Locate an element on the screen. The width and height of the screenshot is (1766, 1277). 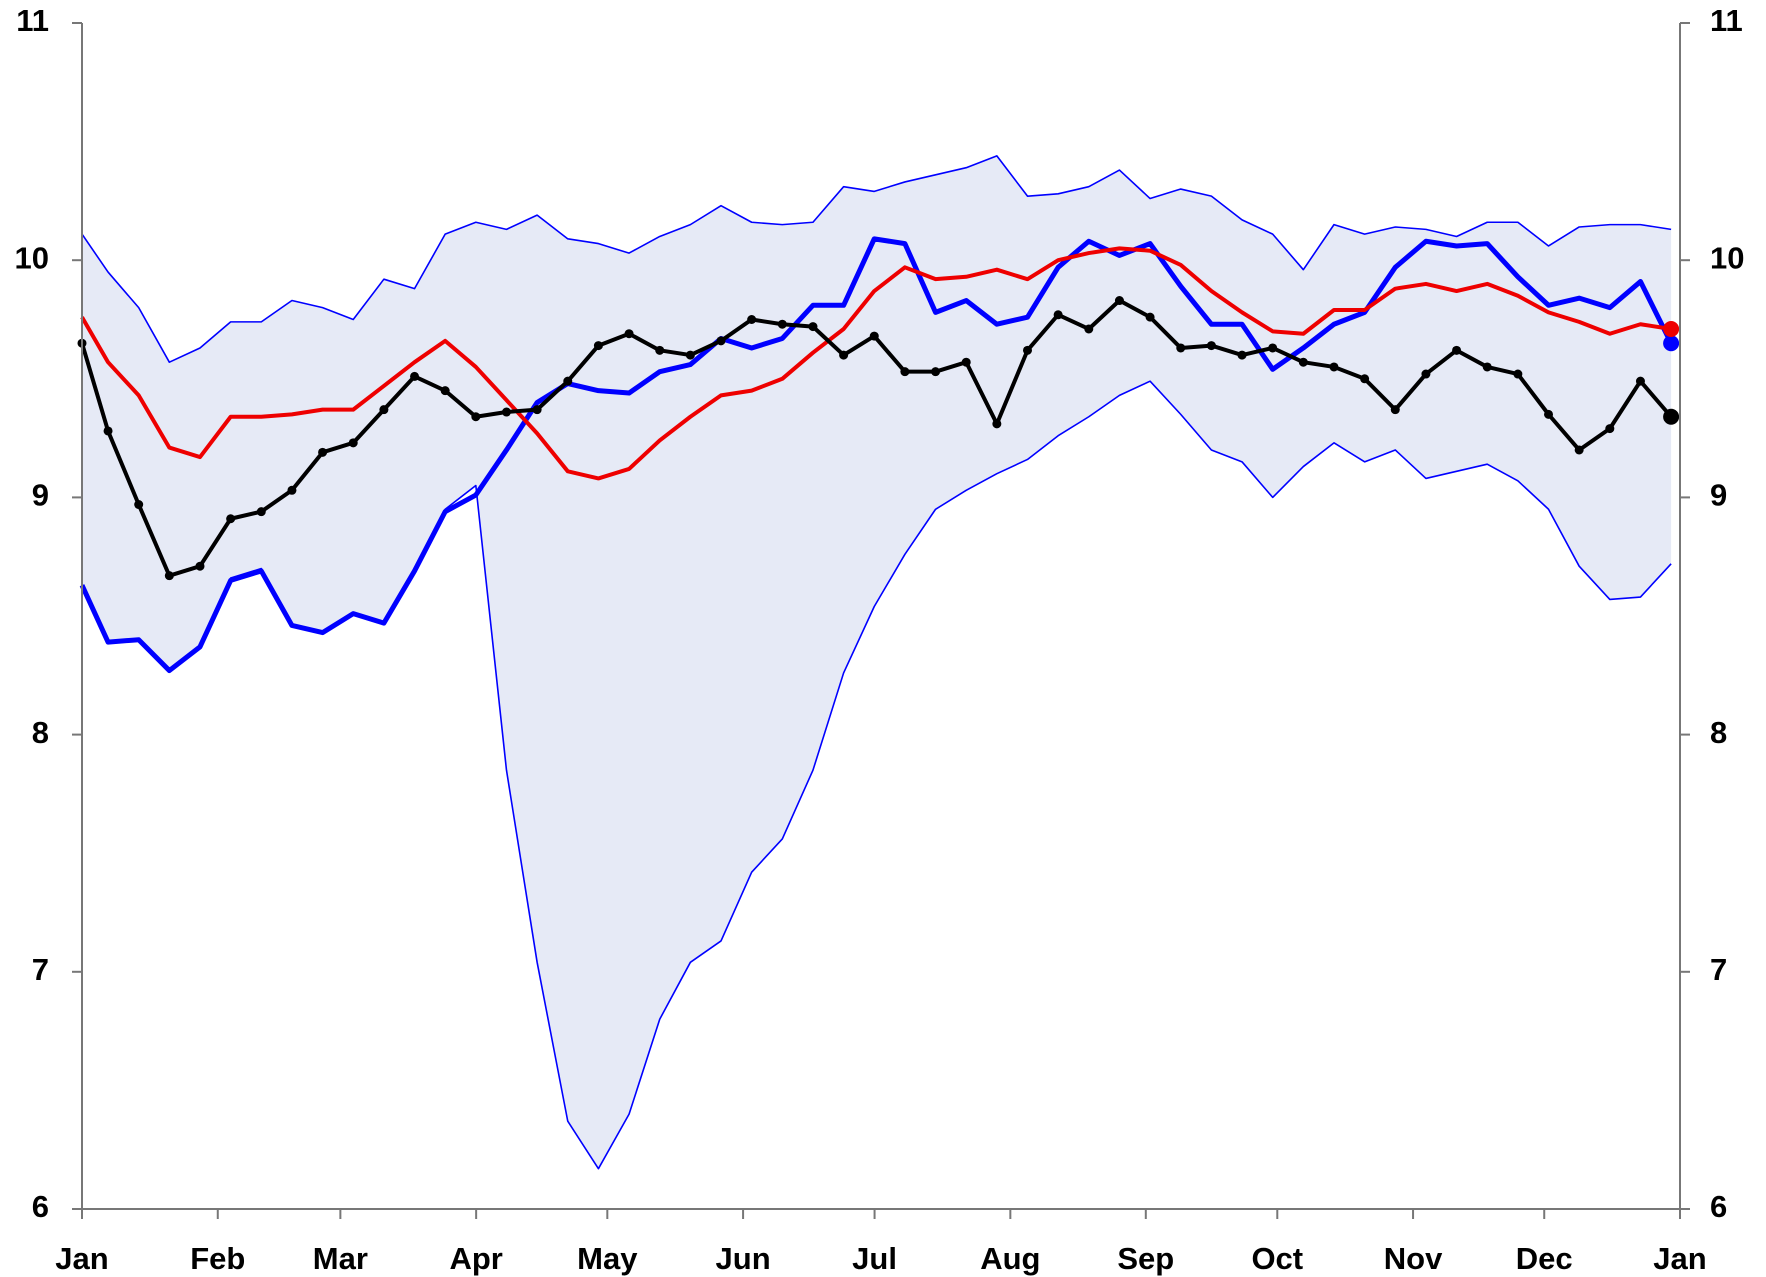
x-tick-label: Mar is located at coordinates (340, 1258).